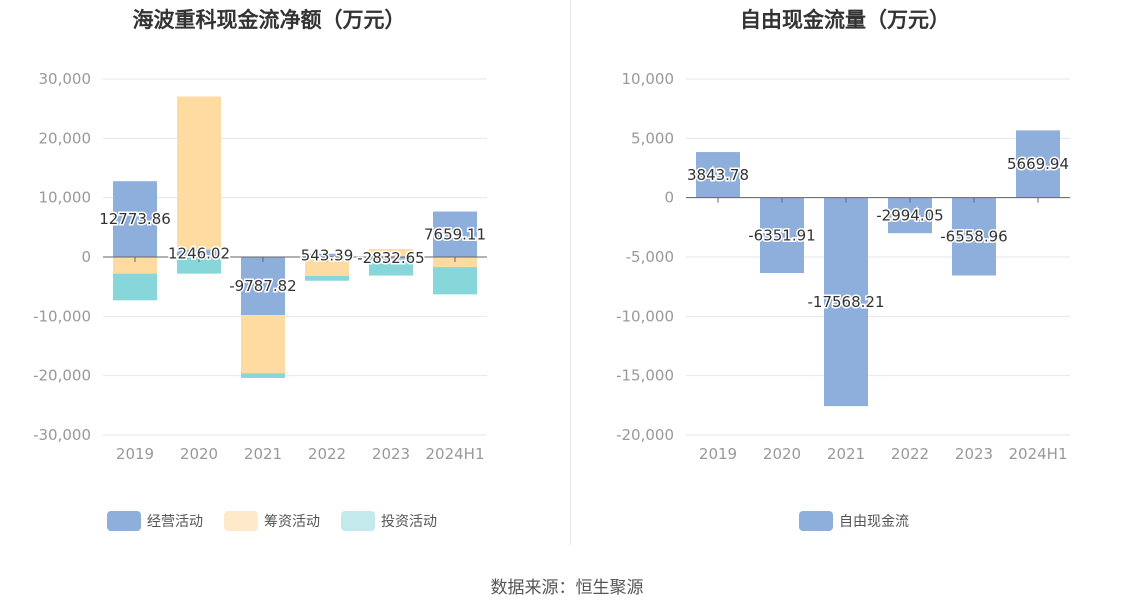 Image resolution: width=1134 pixels, height=612 pixels. Describe the element at coordinates (645, 435) in the screenshot. I see `right-y-tick-label: -20,000` at that location.